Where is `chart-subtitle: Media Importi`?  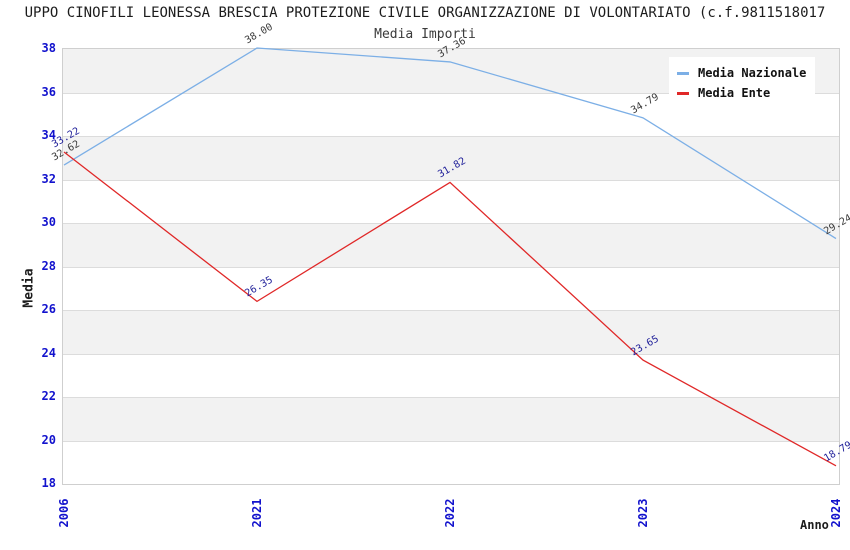 chart-subtitle: Media Importi is located at coordinates (425, 34).